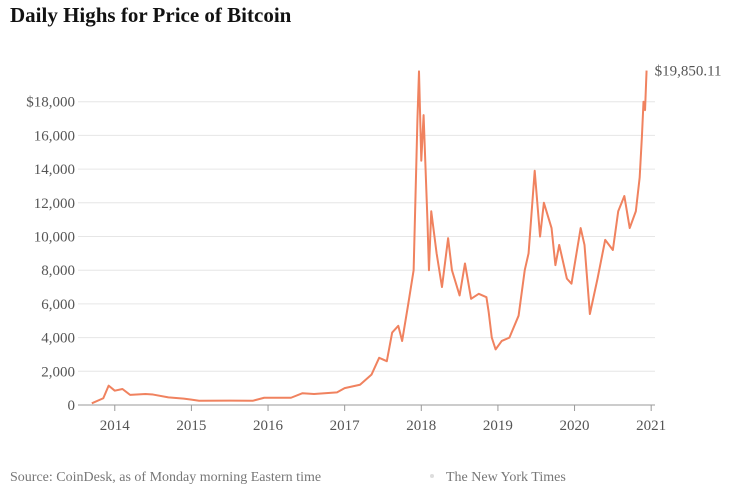 The image size is (750, 496). What do you see at coordinates (191, 426) in the screenshot?
I see `x-tick-label: 2015` at bounding box center [191, 426].